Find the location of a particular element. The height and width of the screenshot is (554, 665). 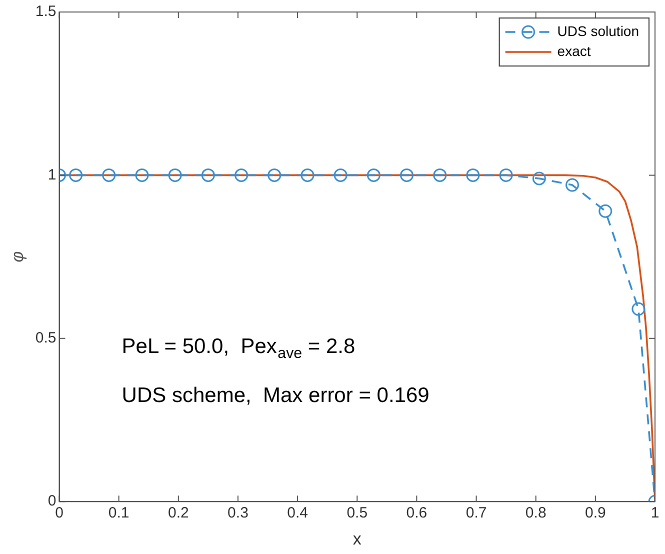

x-tick-label: 0.3 is located at coordinates (238, 513).